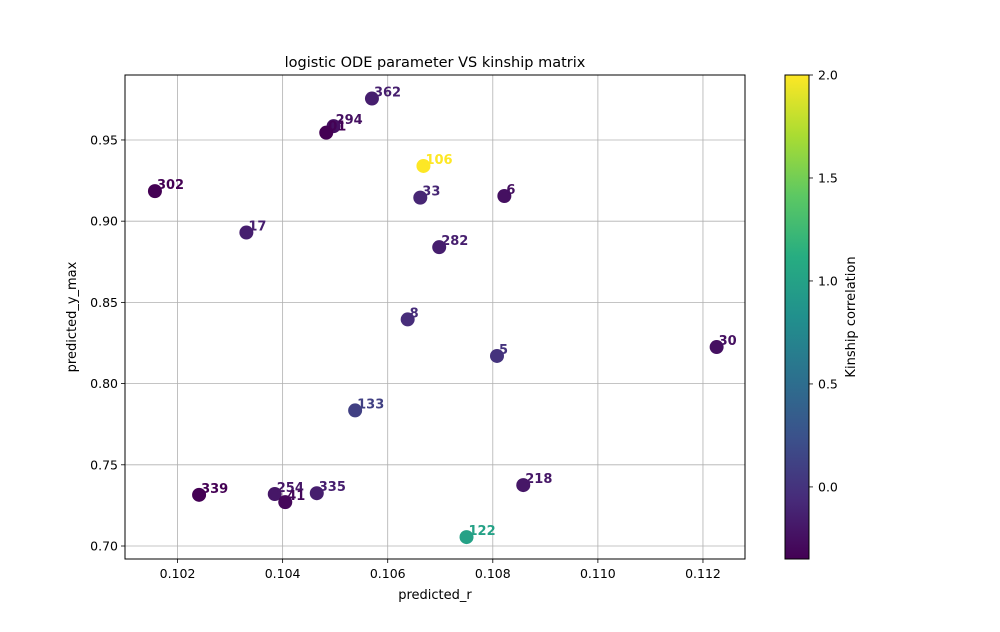 The image size is (1000, 632). I want to click on colorbar-tick-label: 1.5, so click(828, 177).